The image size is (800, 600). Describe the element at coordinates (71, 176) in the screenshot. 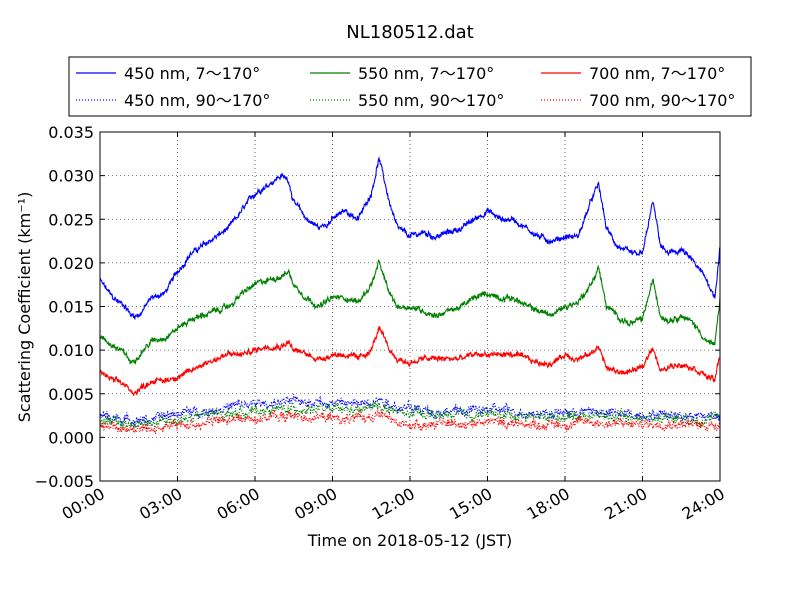

I see `y-tick-label: 0.030` at that location.